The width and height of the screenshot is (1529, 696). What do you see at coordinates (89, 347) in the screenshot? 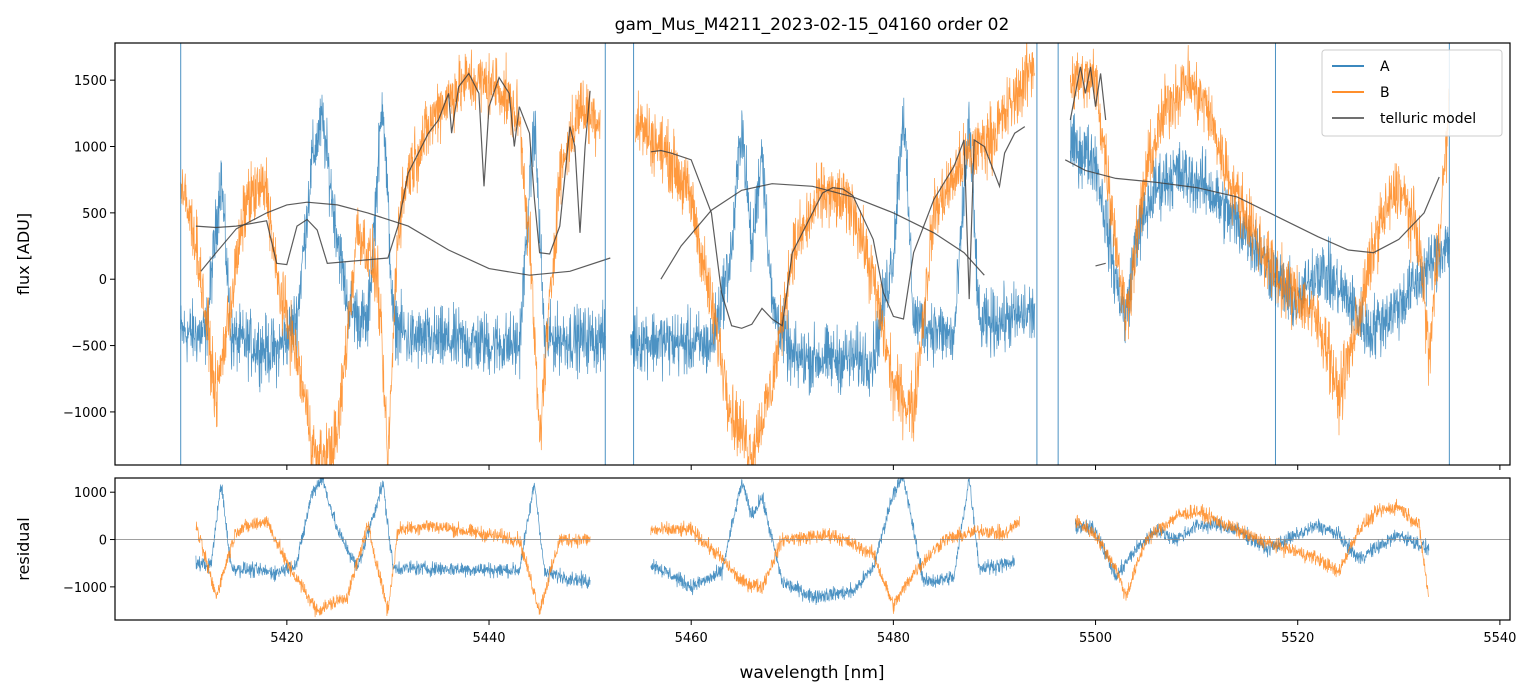
I see `top-y-tick-label: −500` at bounding box center [89, 347].